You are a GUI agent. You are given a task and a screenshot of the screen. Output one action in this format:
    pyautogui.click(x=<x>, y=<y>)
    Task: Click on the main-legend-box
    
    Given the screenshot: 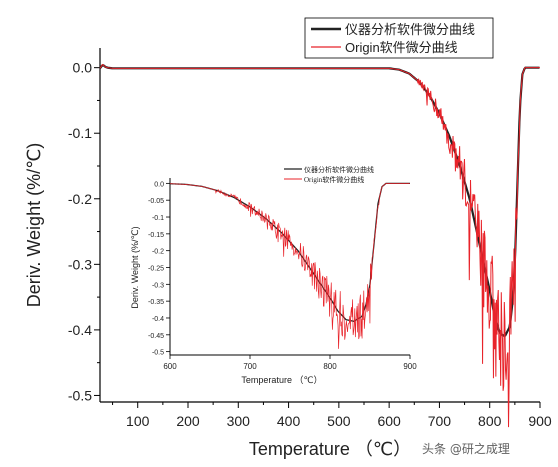 What is the action you would take?
    pyautogui.click(x=399, y=38)
    